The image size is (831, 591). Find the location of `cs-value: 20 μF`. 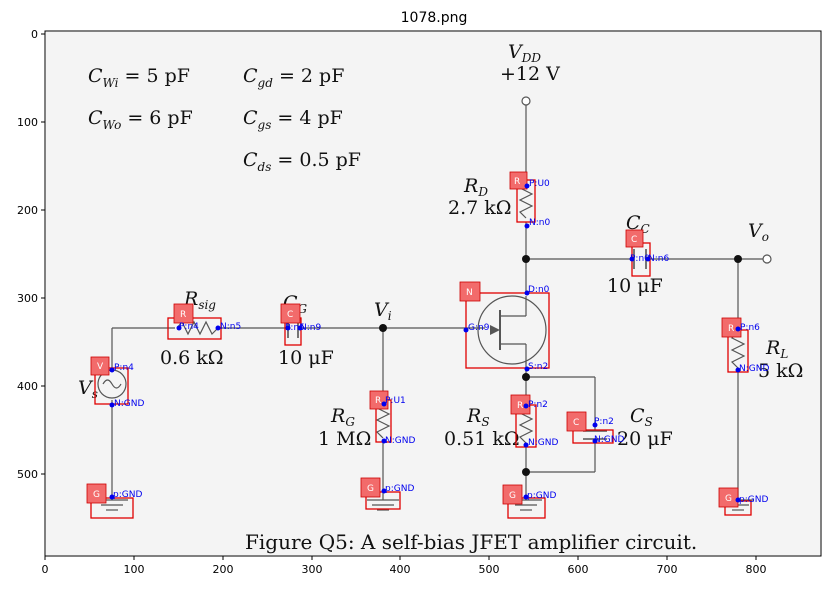

cs-value: 20 μF is located at coordinates (645, 439).